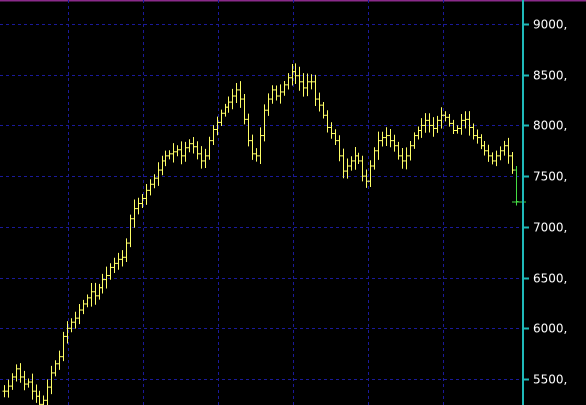  Describe the element at coordinates (550, 329) in the screenshot. I see `price-axis-label: 6000,` at that location.